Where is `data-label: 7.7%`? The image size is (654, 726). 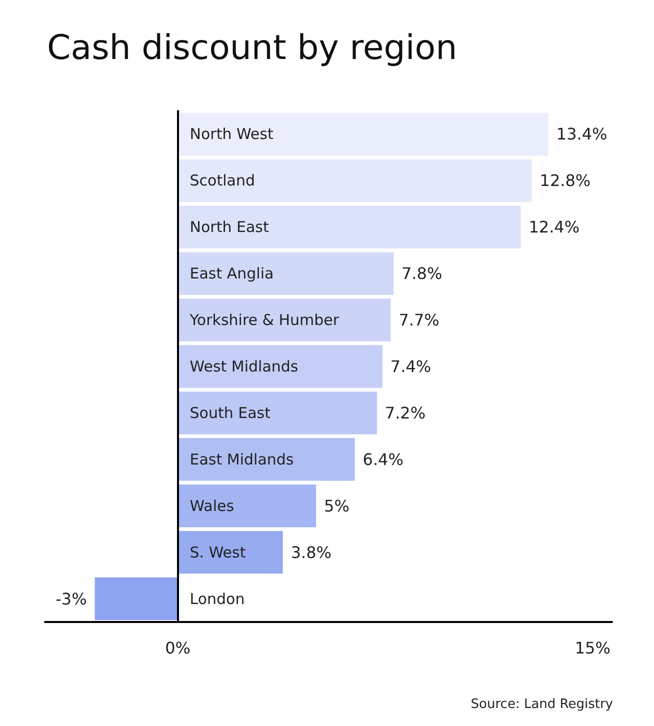 data-label: 7.7% is located at coordinates (419, 320).